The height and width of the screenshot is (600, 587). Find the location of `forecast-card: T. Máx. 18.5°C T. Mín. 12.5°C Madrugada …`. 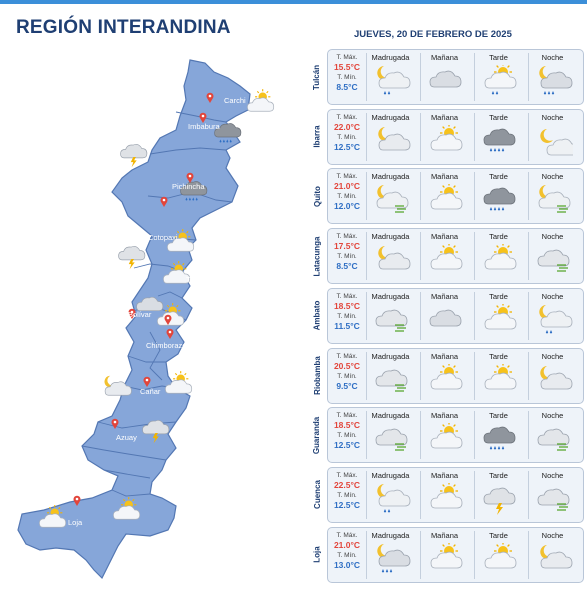

forecast-card: T. Máx. 18.5°C T. Mín. 12.5°C Madrugada … is located at coordinates (455, 435).